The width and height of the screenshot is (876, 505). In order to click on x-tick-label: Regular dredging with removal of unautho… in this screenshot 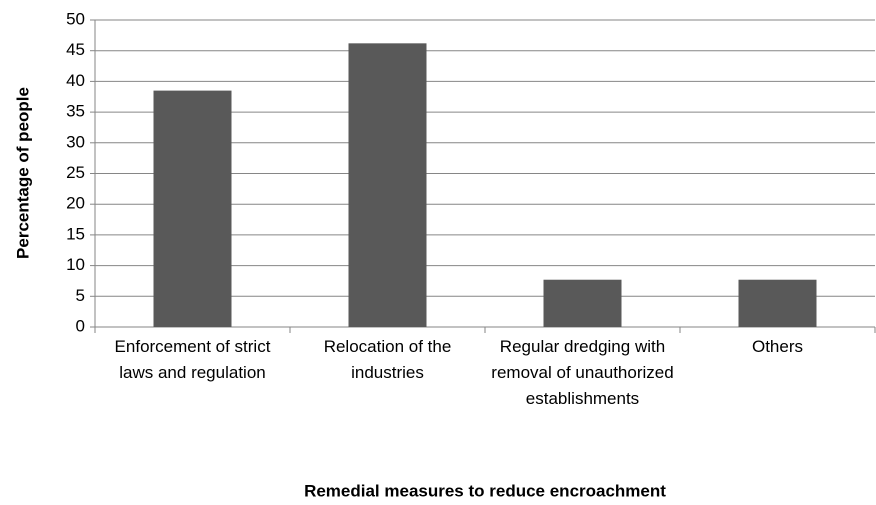, I will do `click(582, 372)`.